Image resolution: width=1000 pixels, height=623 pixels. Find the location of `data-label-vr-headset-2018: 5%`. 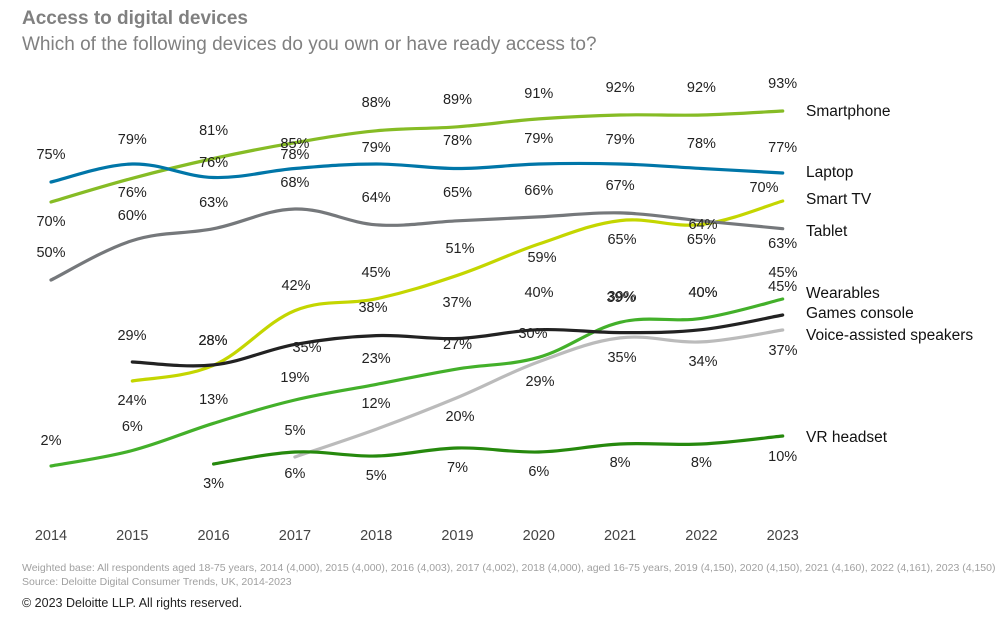

data-label-vr-headset-2018: 5% is located at coordinates (376, 476).